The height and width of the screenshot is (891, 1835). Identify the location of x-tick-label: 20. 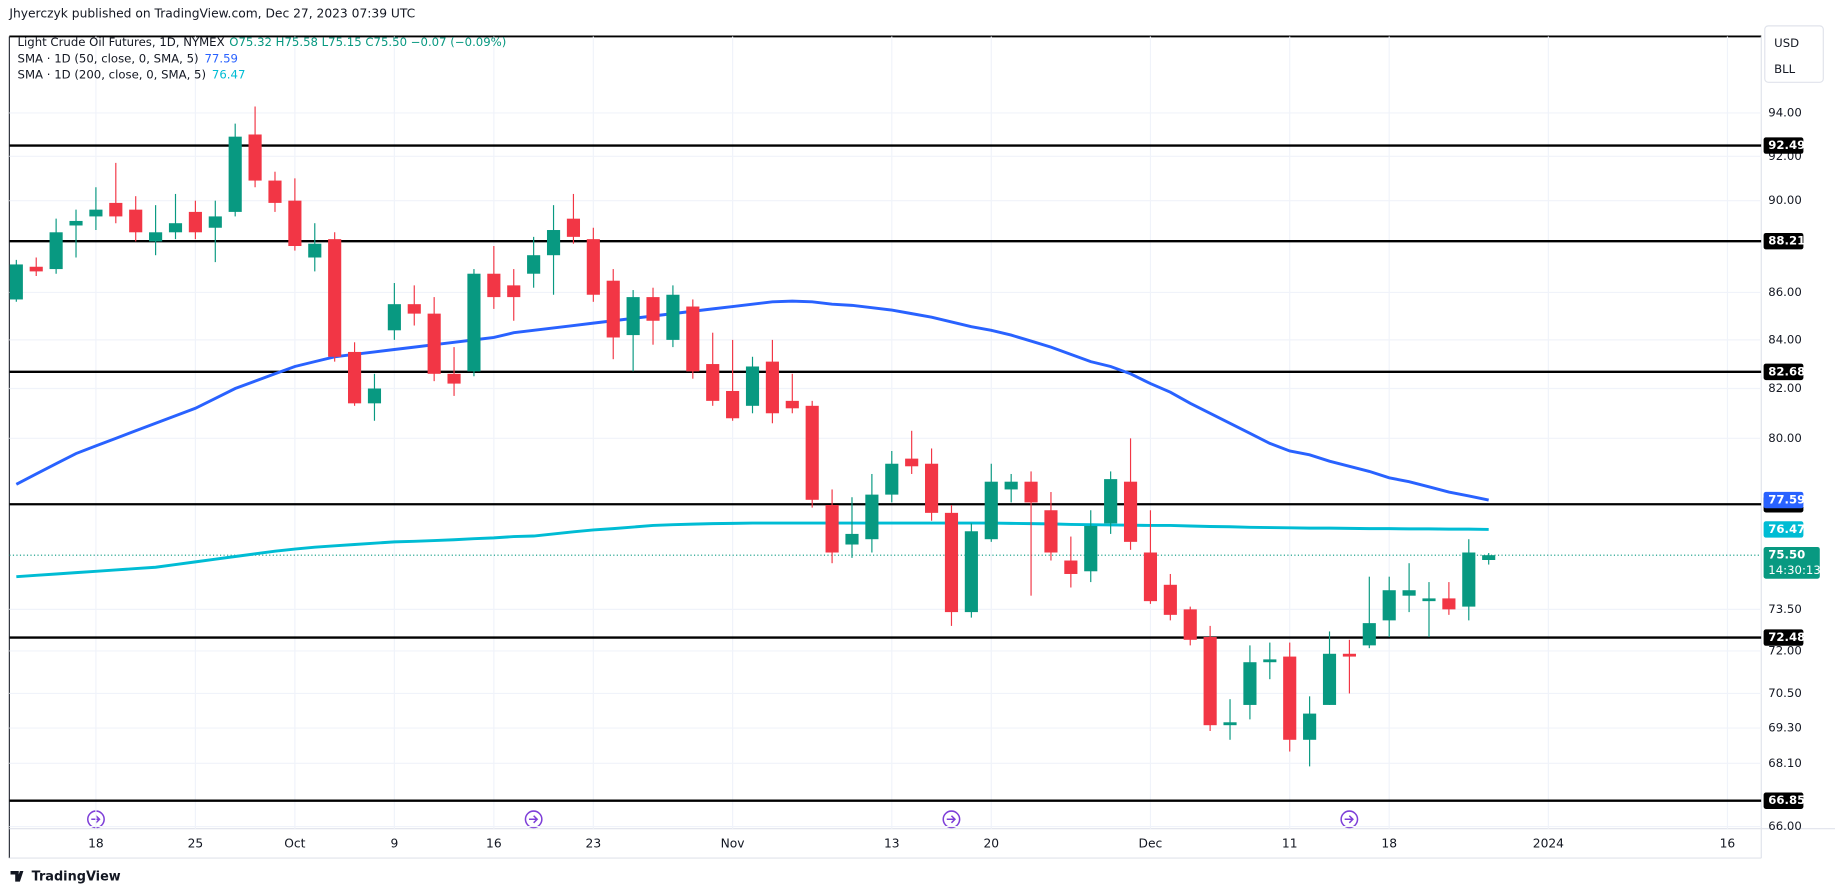
(991, 843).